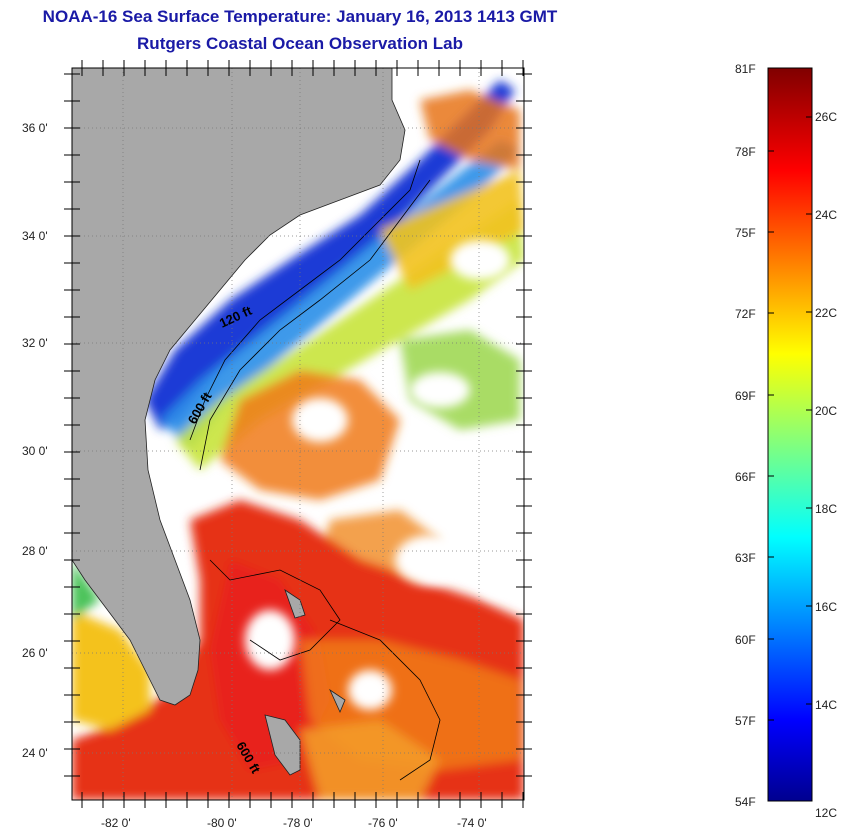  Describe the element at coordinates (745, 233) in the screenshot. I see `colorbar-f-label: 75F` at that location.